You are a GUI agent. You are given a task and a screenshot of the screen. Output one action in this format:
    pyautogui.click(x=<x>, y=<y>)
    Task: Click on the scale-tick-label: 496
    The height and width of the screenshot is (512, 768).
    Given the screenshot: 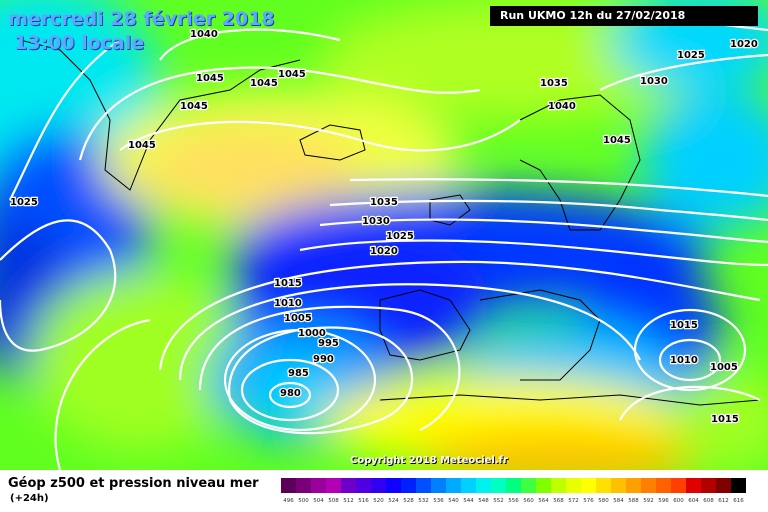 What is the action you would take?
    pyautogui.click(x=288, y=501)
    